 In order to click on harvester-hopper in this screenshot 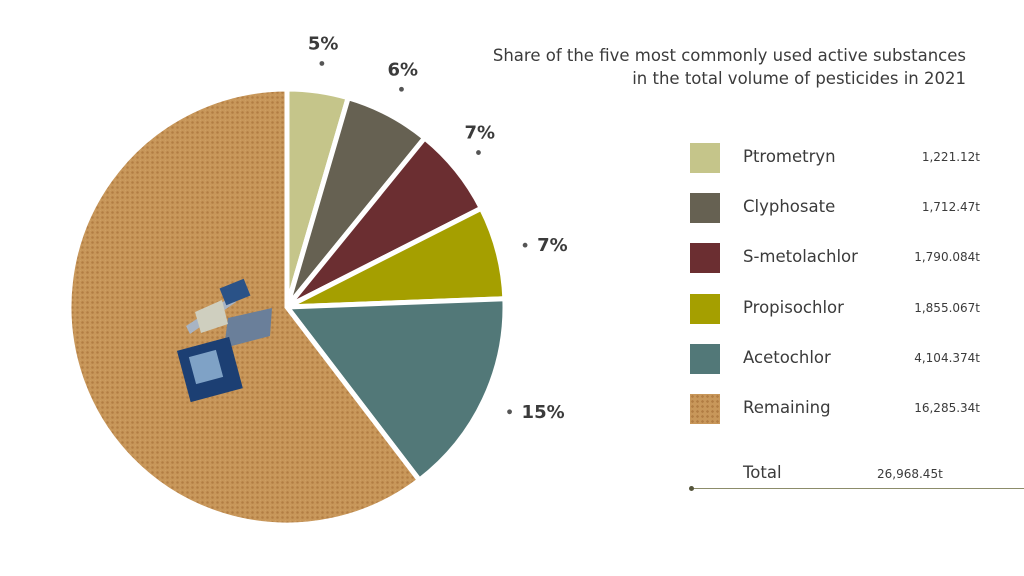, I will do `click(206, 367)`.